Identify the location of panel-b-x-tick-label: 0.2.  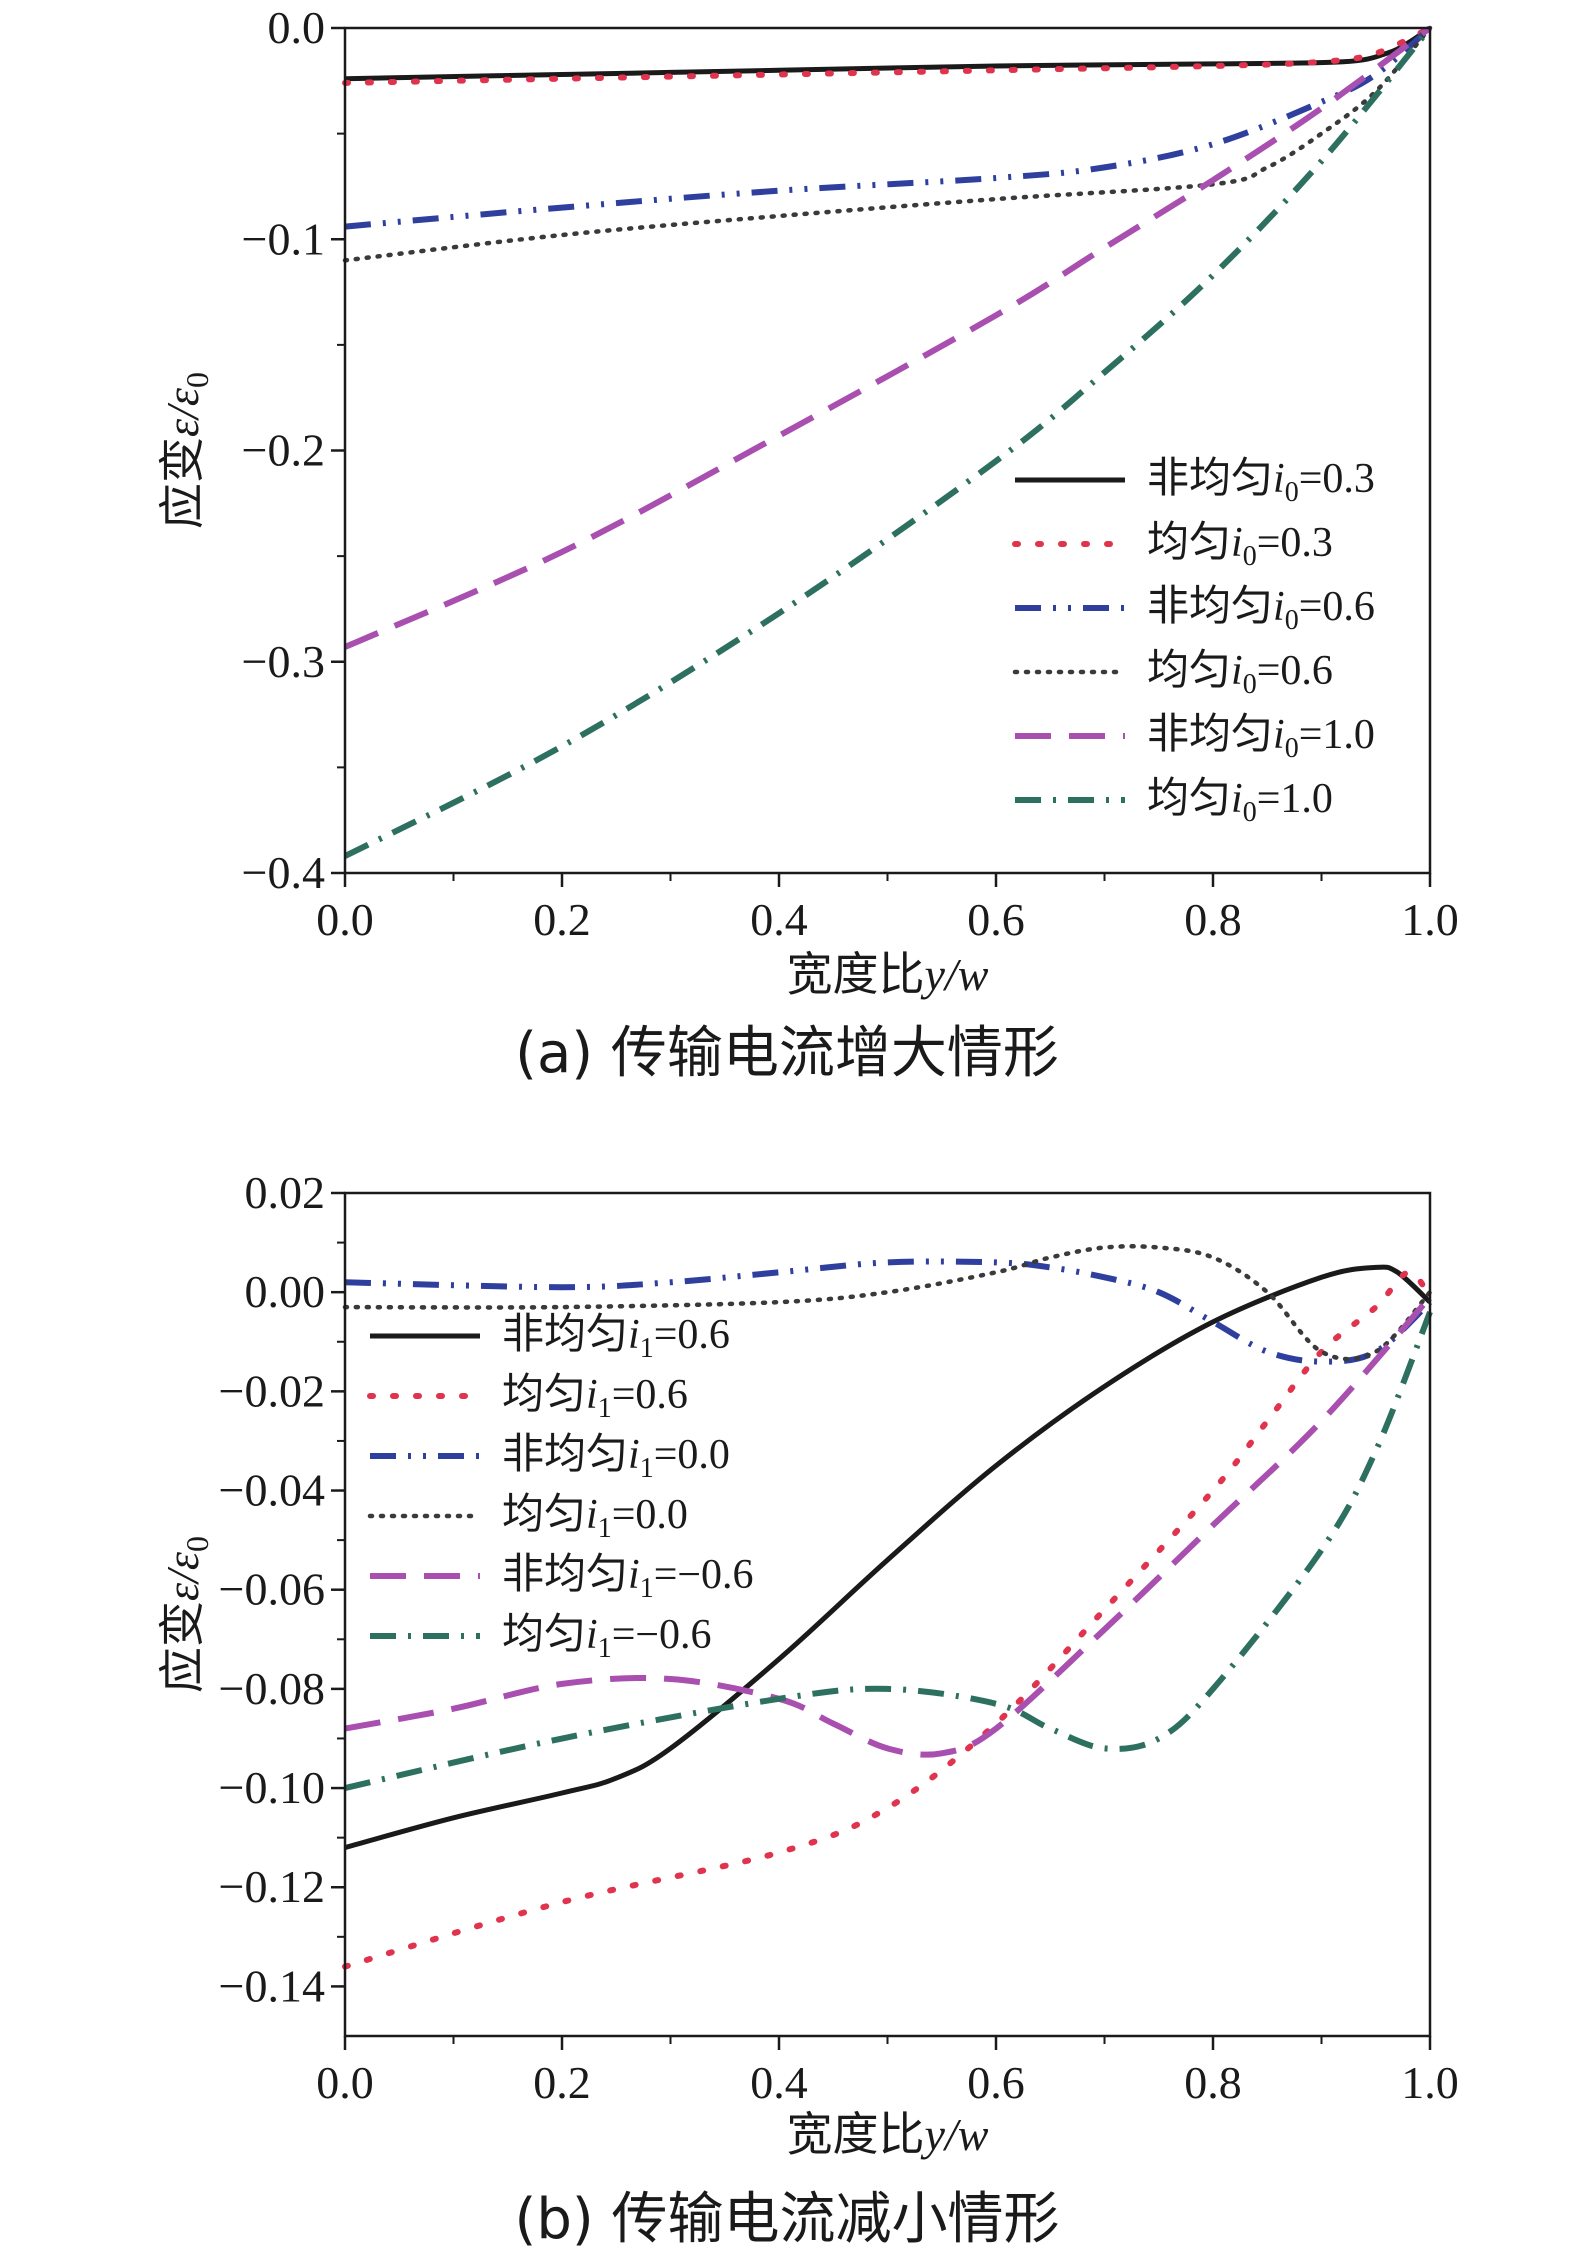
(562, 2082).